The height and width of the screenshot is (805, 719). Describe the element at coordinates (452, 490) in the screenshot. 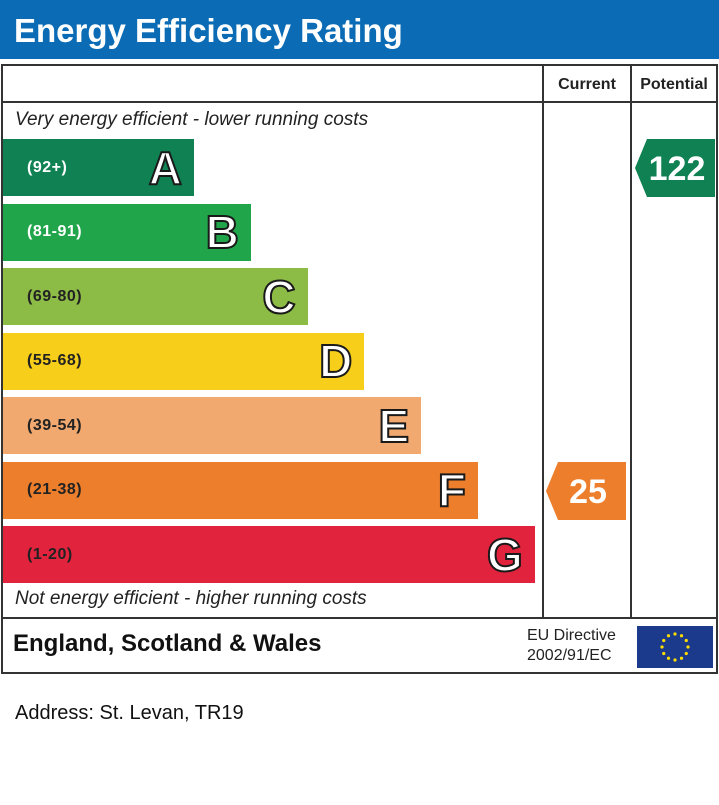

I see `band-letter-label: F` at that location.